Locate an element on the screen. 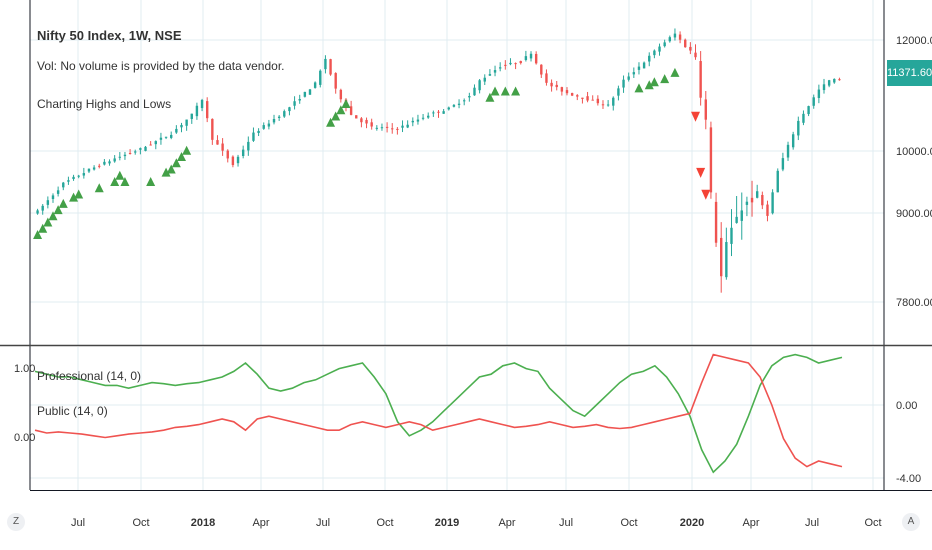 Image resolution: width=932 pixels, height=550 pixels. legend-public: Public (14, 0) is located at coordinates (72, 411).